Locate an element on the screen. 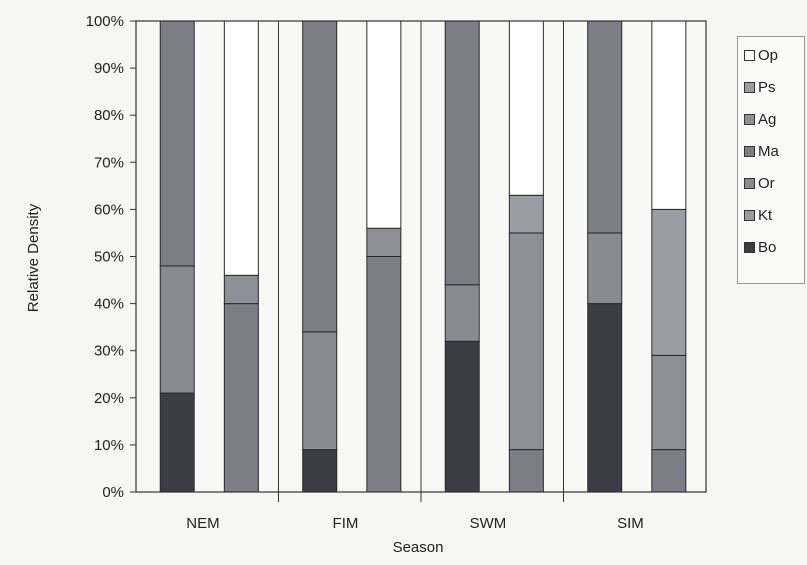  legend-label: Ps is located at coordinates (767, 87).